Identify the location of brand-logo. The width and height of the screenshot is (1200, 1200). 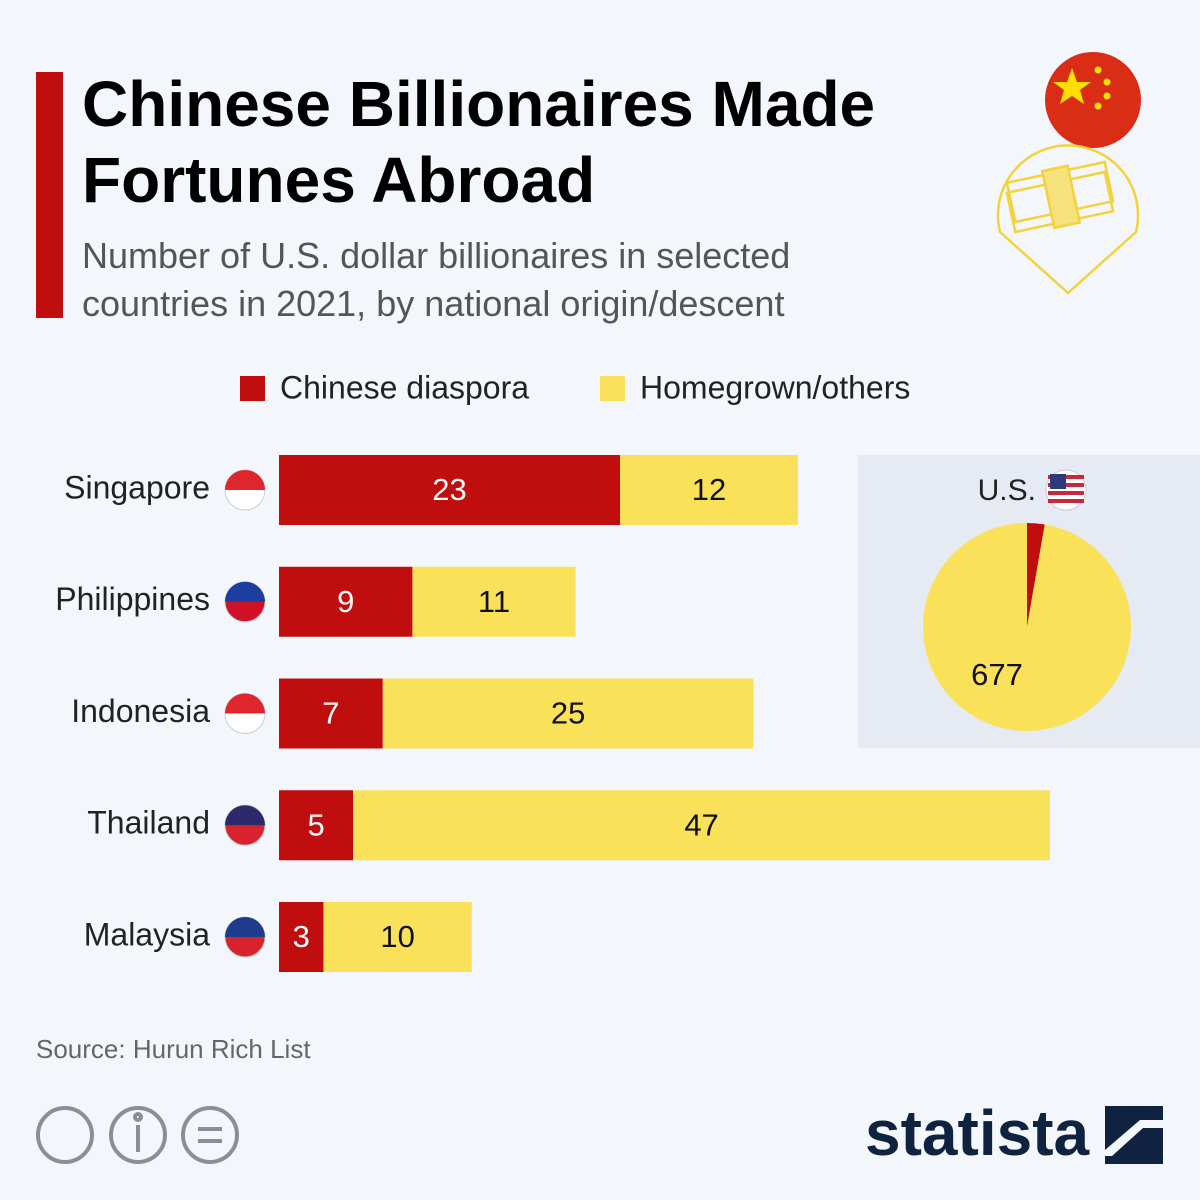
(1134, 1135).